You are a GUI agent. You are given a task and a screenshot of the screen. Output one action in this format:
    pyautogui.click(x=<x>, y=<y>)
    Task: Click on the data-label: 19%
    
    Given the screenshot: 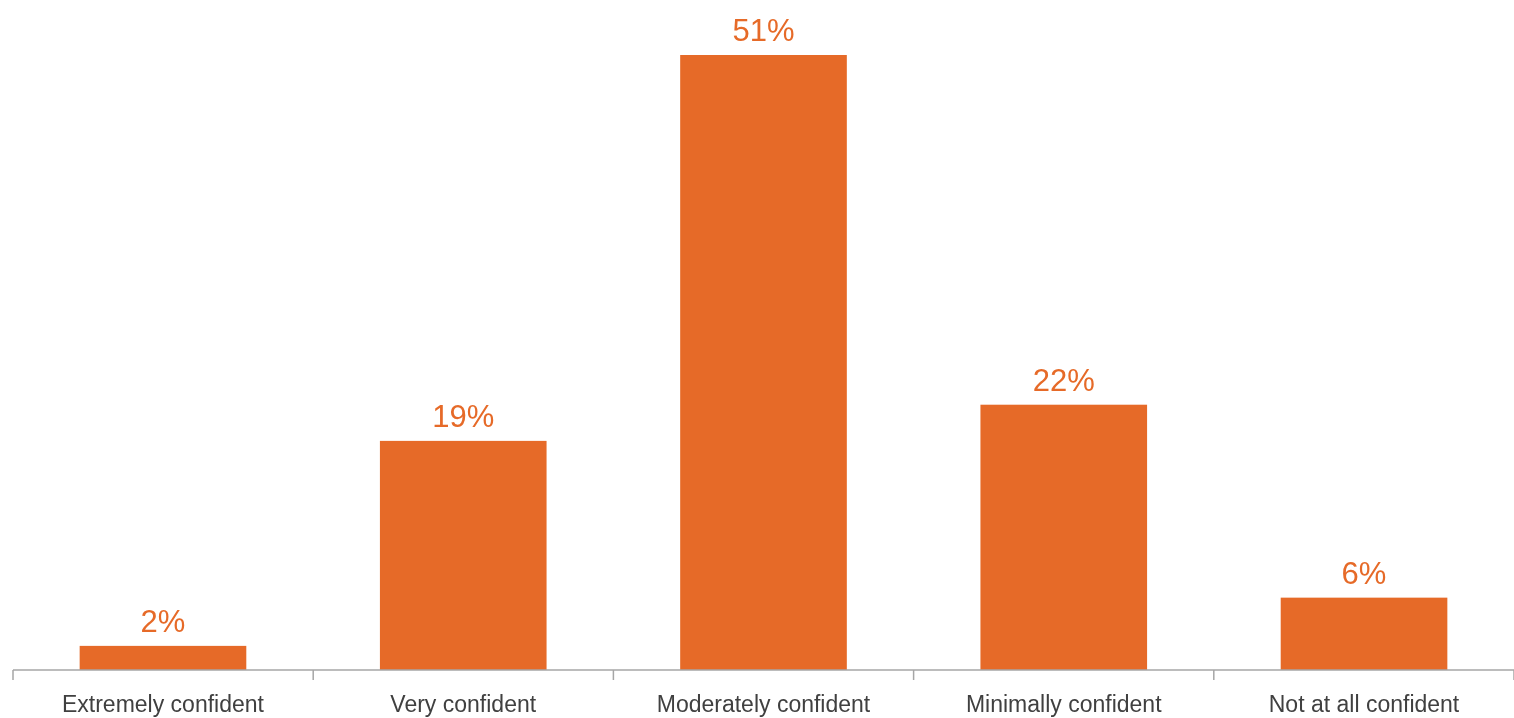 What is the action you would take?
    pyautogui.click(x=463, y=416)
    